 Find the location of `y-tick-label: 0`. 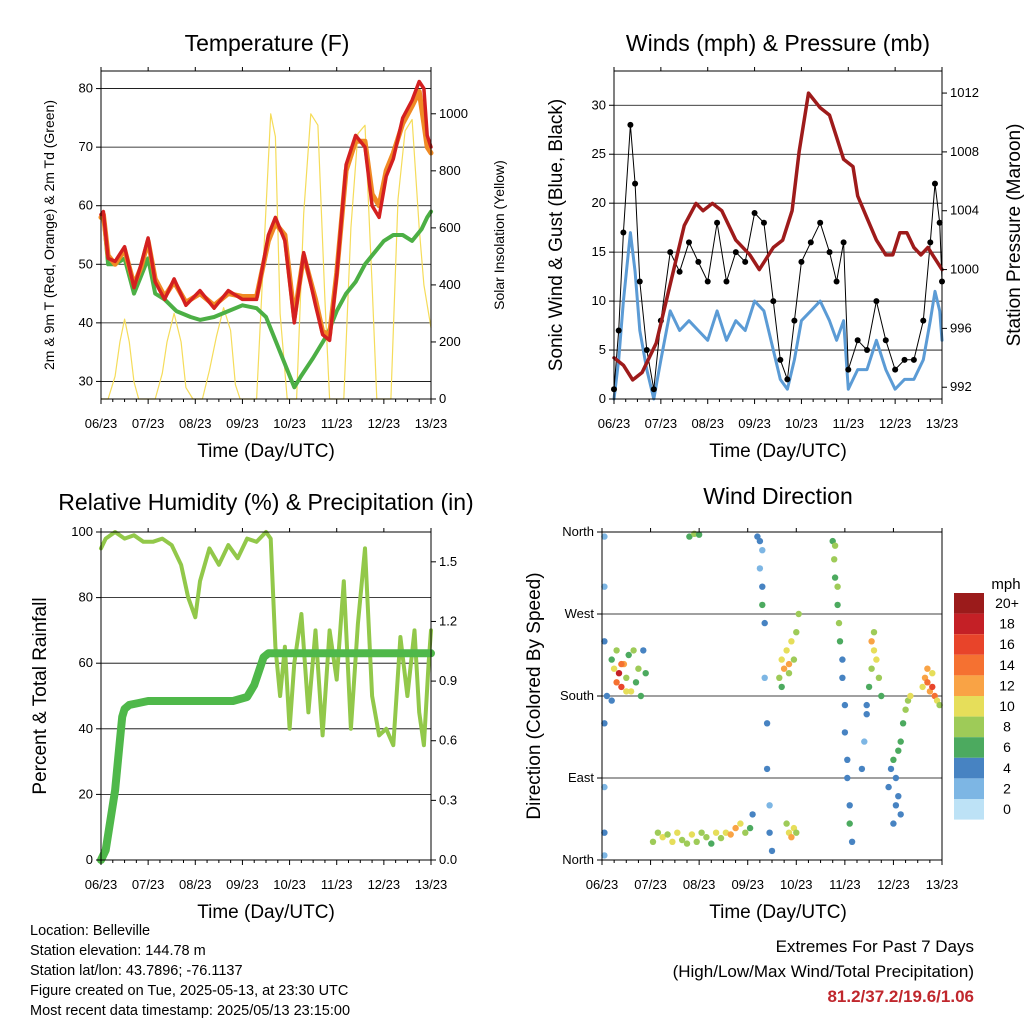

y-tick-label: 0 is located at coordinates (602, 398).